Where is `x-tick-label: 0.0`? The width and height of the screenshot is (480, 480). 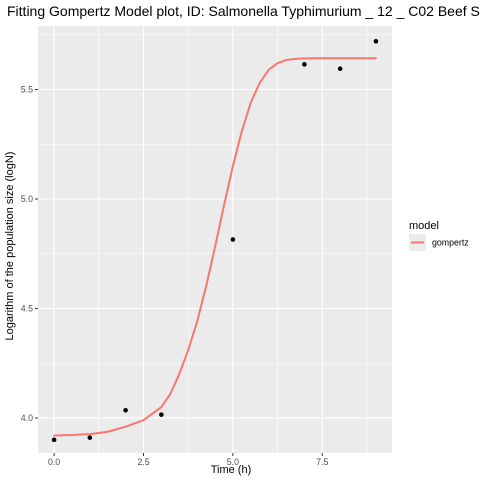 x-tick-label: 0.0 is located at coordinates (54, 462).